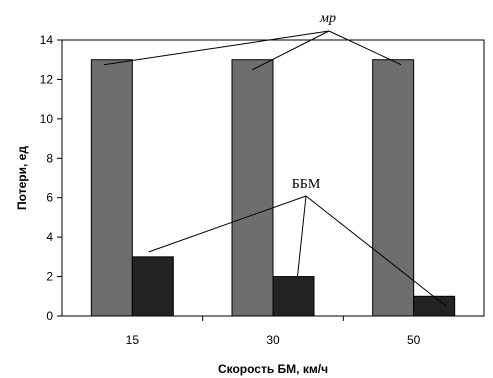 This screenshot has width=493, height=378. I want to click on y-tick-label: 0, so click(49, 316).